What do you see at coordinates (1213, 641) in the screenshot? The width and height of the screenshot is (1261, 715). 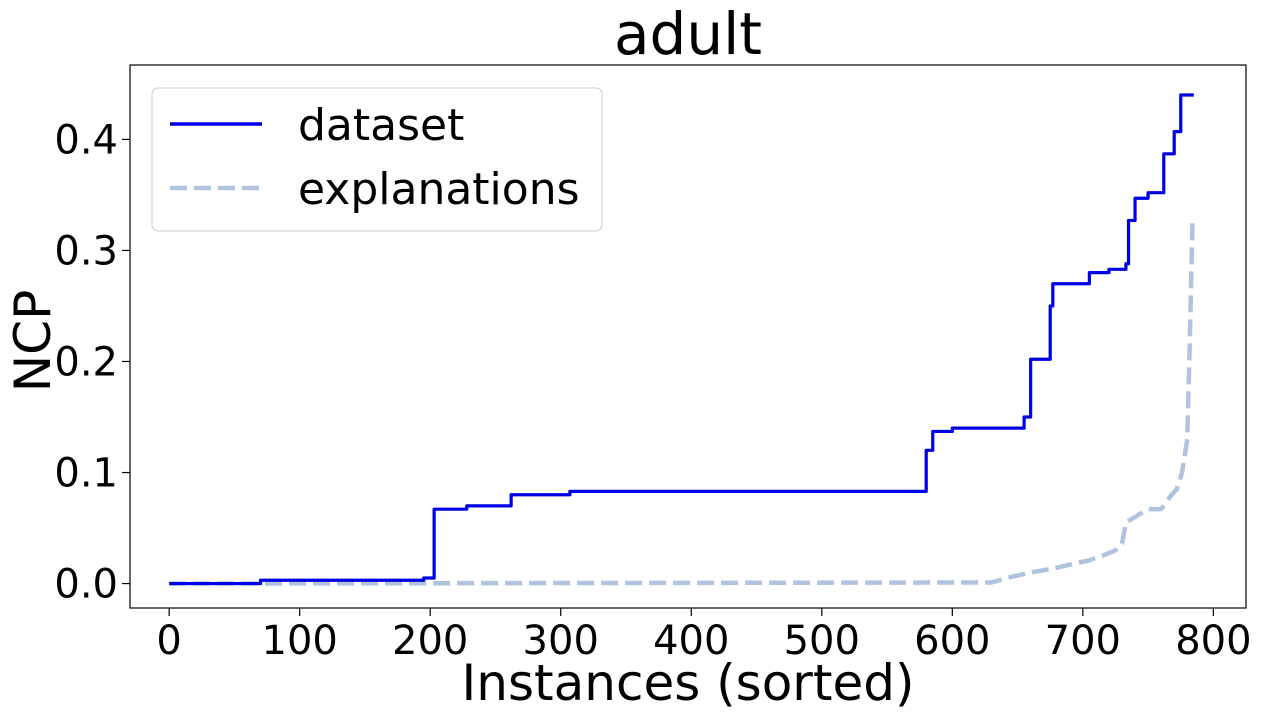 I see `x-tick-label: 800` at bounding box center [1213, 641].